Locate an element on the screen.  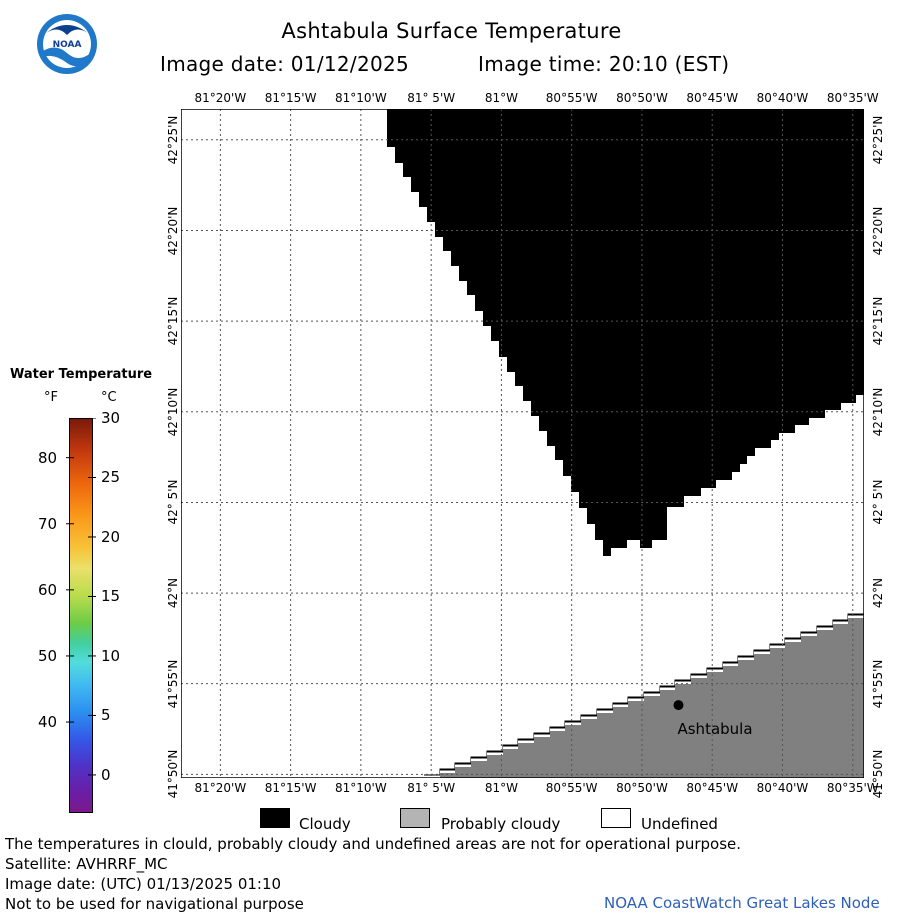
credit-text: NOAA CoastWatch Great Lakes Node is located at coordinates (742, 903).